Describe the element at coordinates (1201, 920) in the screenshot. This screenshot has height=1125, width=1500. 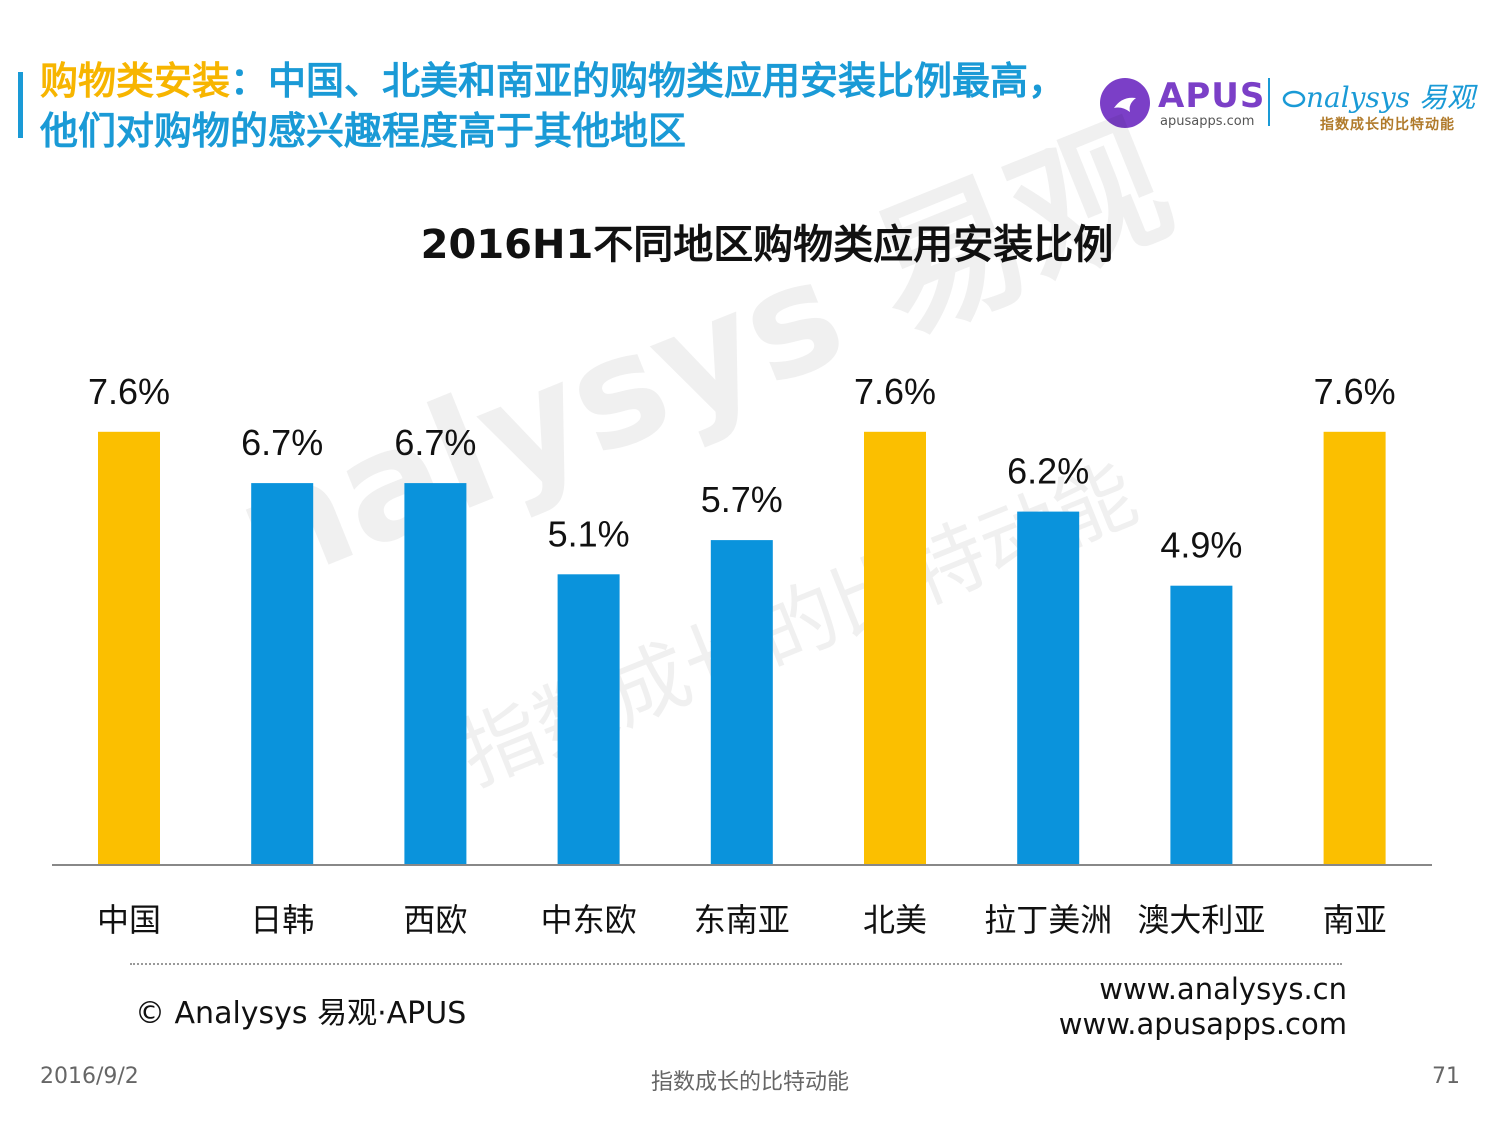
I see `category-label: 澳大利亚` at that location.